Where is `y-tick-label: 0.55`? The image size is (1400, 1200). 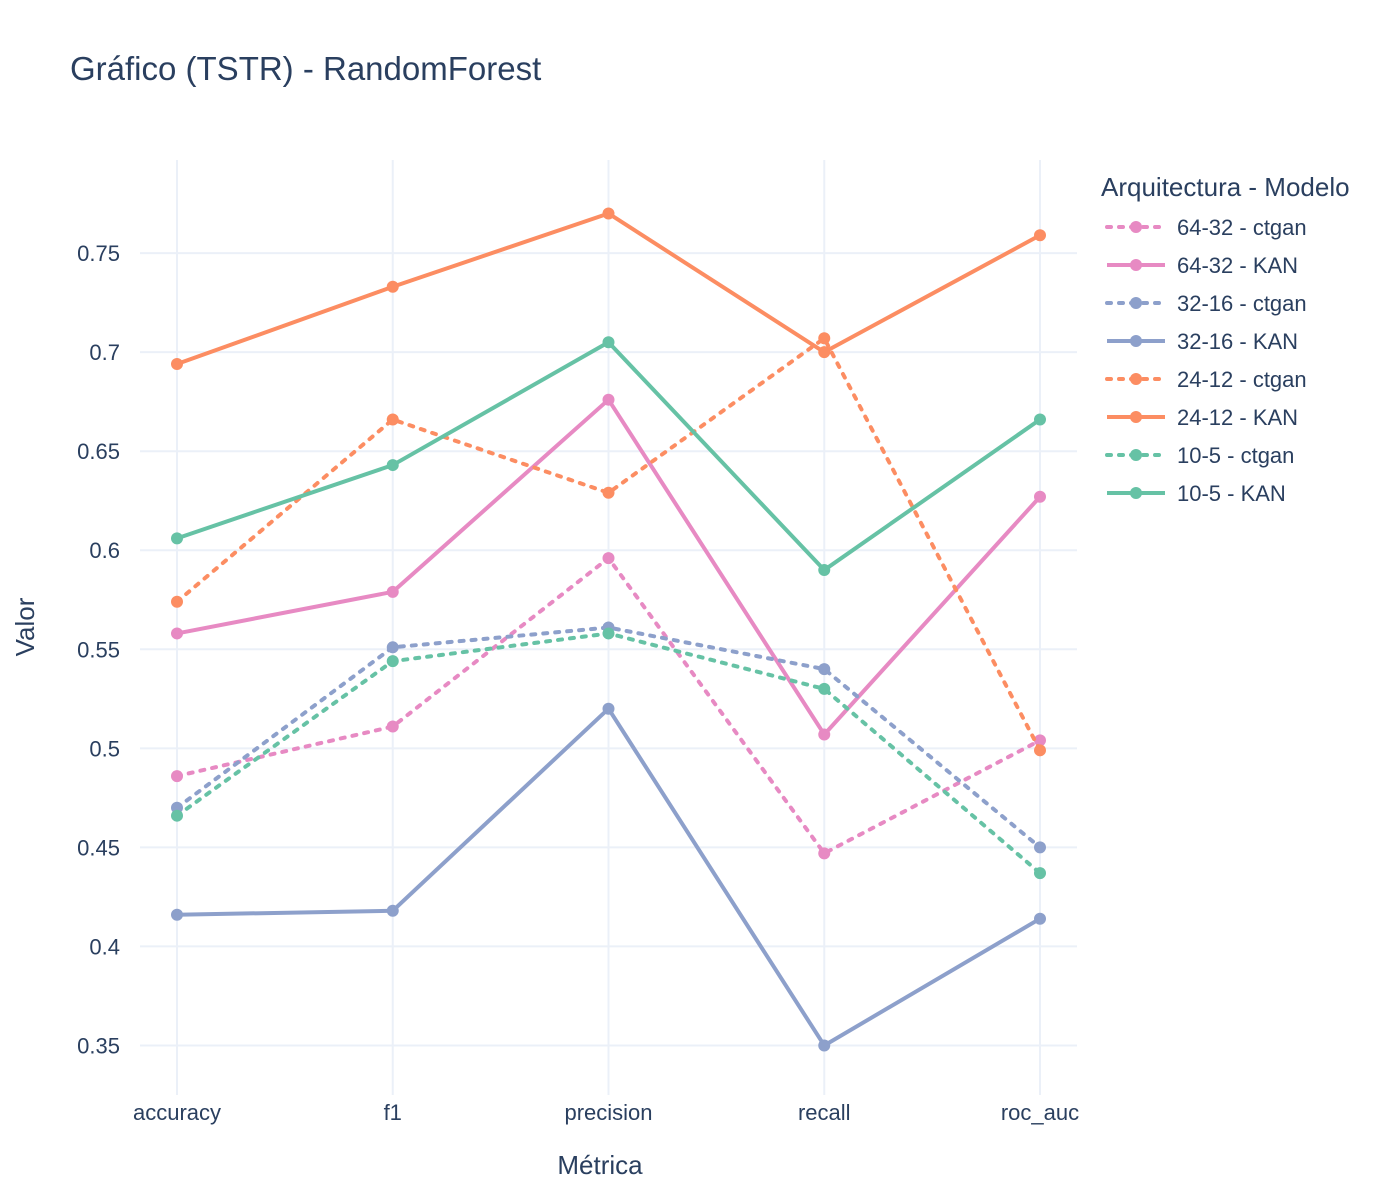 y-tick-label: 0.55 is located at coordinates (98, 649).